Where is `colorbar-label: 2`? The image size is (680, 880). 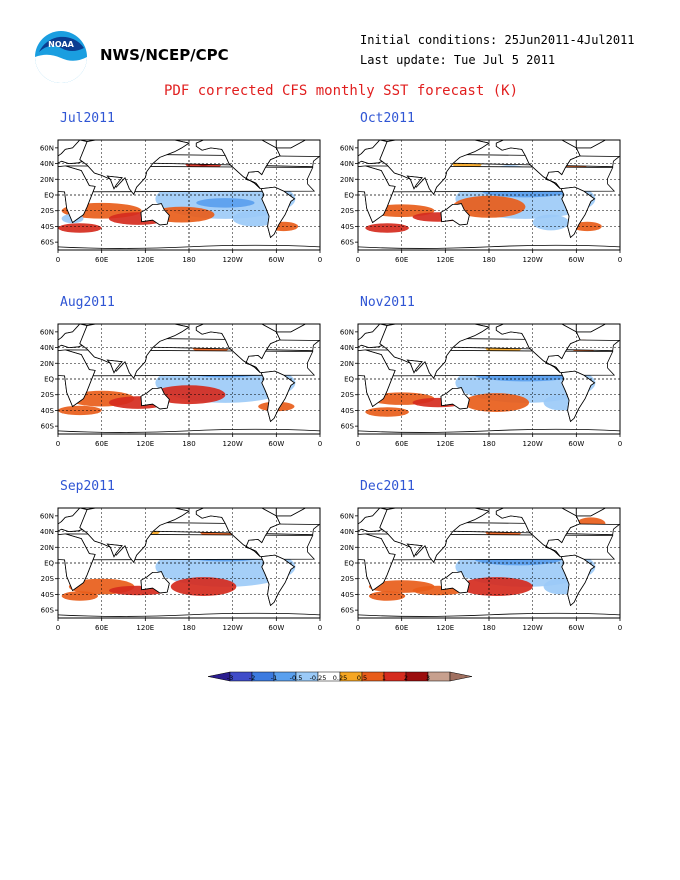
colorbar-label: 2 is located at coordinates (406, 678).